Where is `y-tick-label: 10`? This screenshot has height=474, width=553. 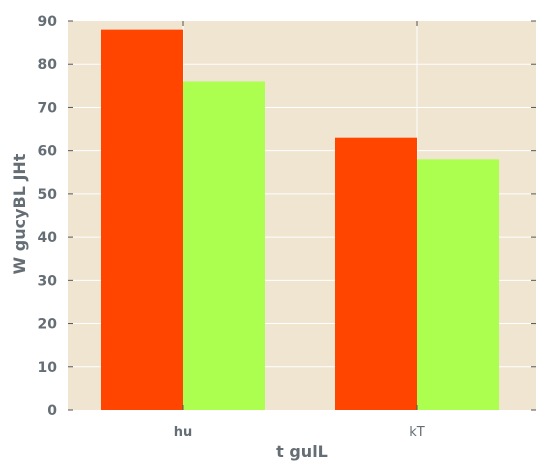
y-tick-label: 10 is located at coordinates (48, 368).